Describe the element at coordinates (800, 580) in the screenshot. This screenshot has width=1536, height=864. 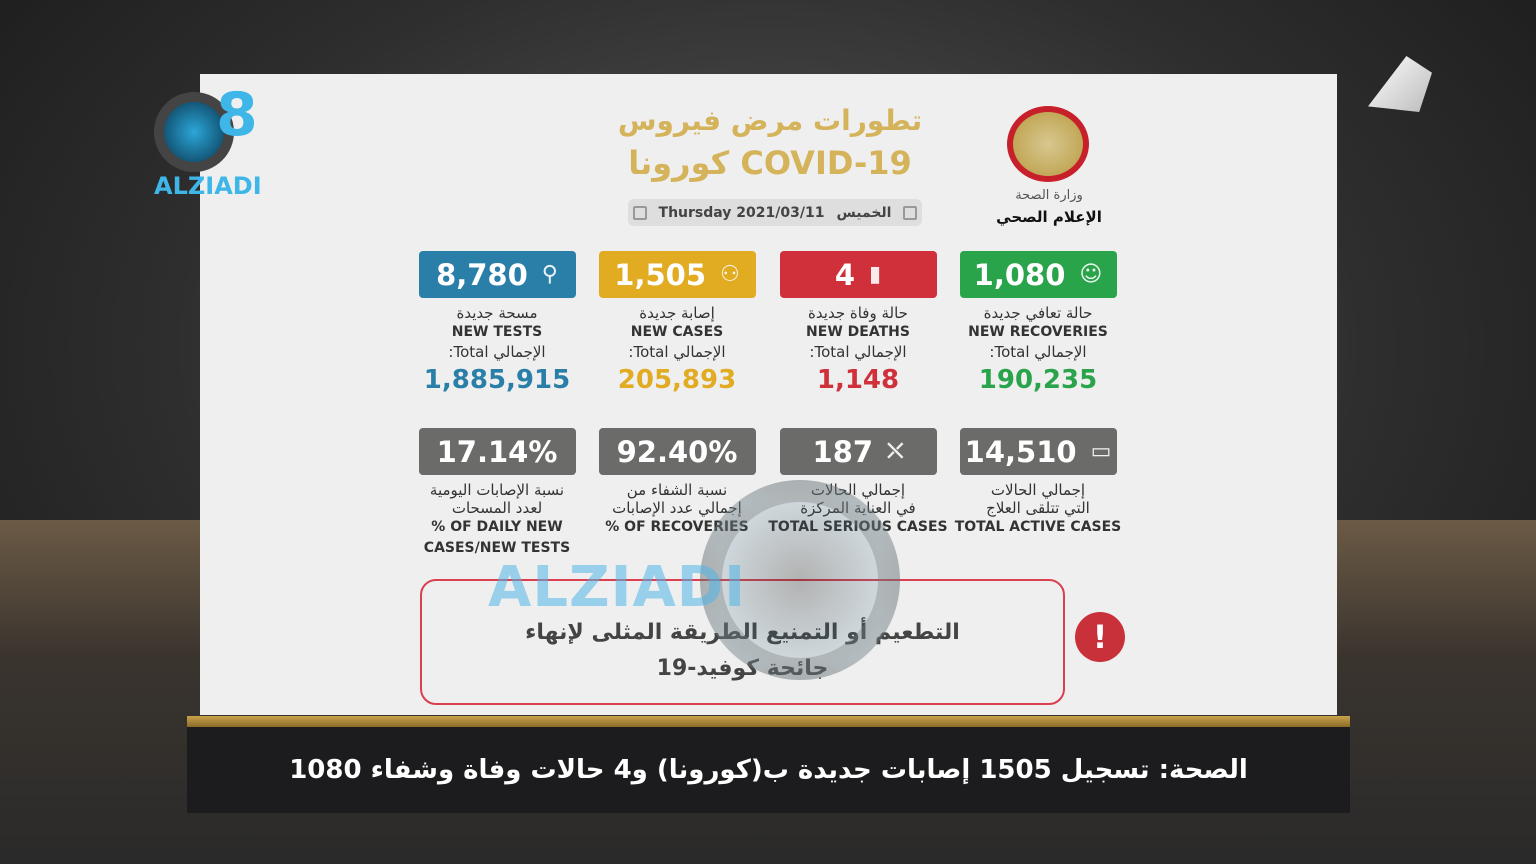
I see `watermark-lens` at that location.